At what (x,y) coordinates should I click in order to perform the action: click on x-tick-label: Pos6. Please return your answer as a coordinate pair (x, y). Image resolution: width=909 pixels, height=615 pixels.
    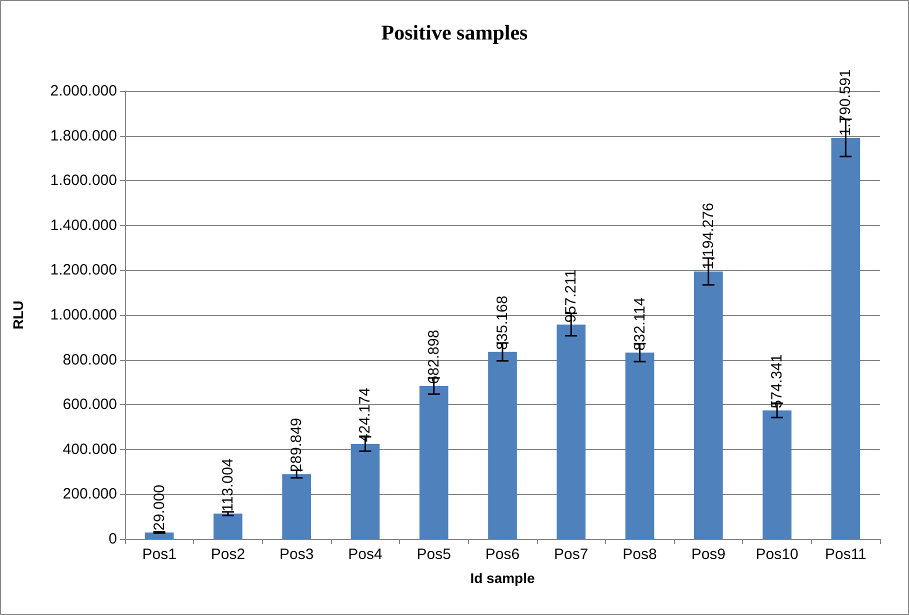
    Looking at the image, I should click on (502, 554).